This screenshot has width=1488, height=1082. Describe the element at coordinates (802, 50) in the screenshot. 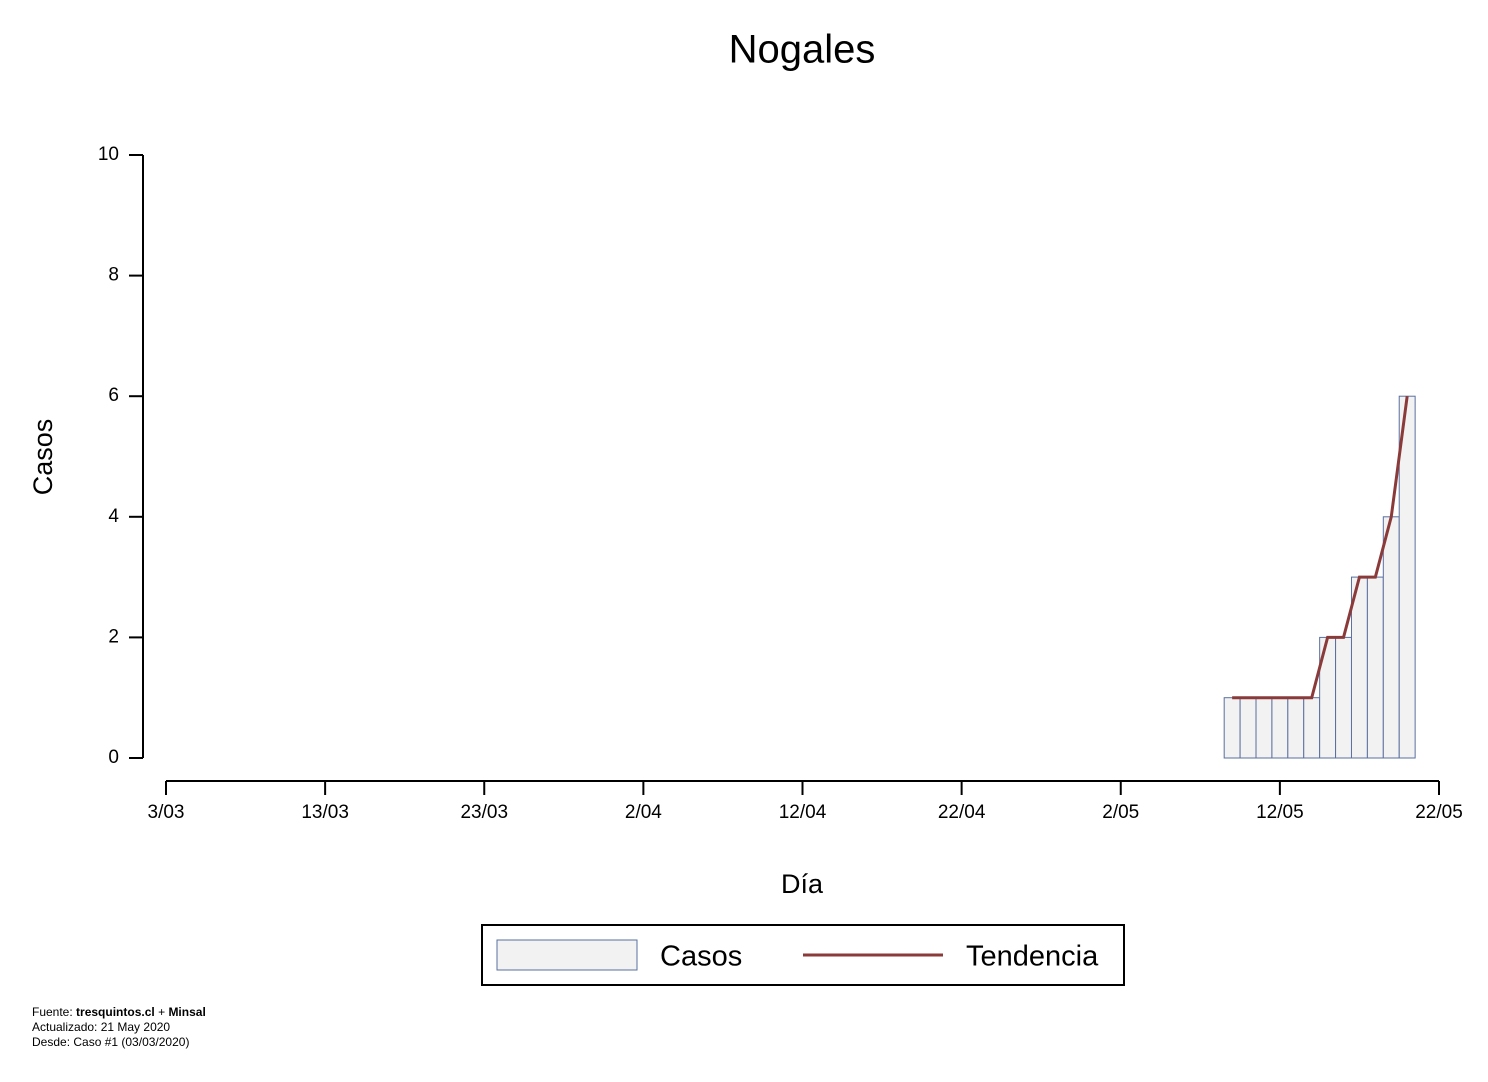

I see `chart-title: Nogales` at that location.